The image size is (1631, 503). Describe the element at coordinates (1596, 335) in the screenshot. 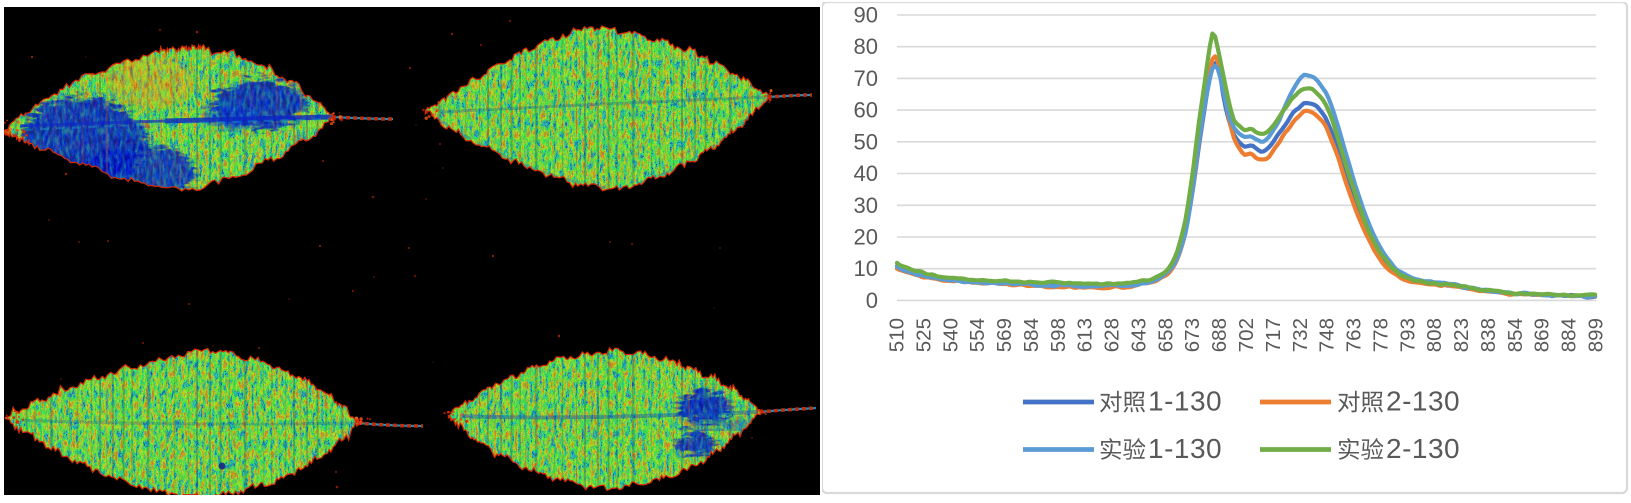

I see `svg-text: 899` at that location.